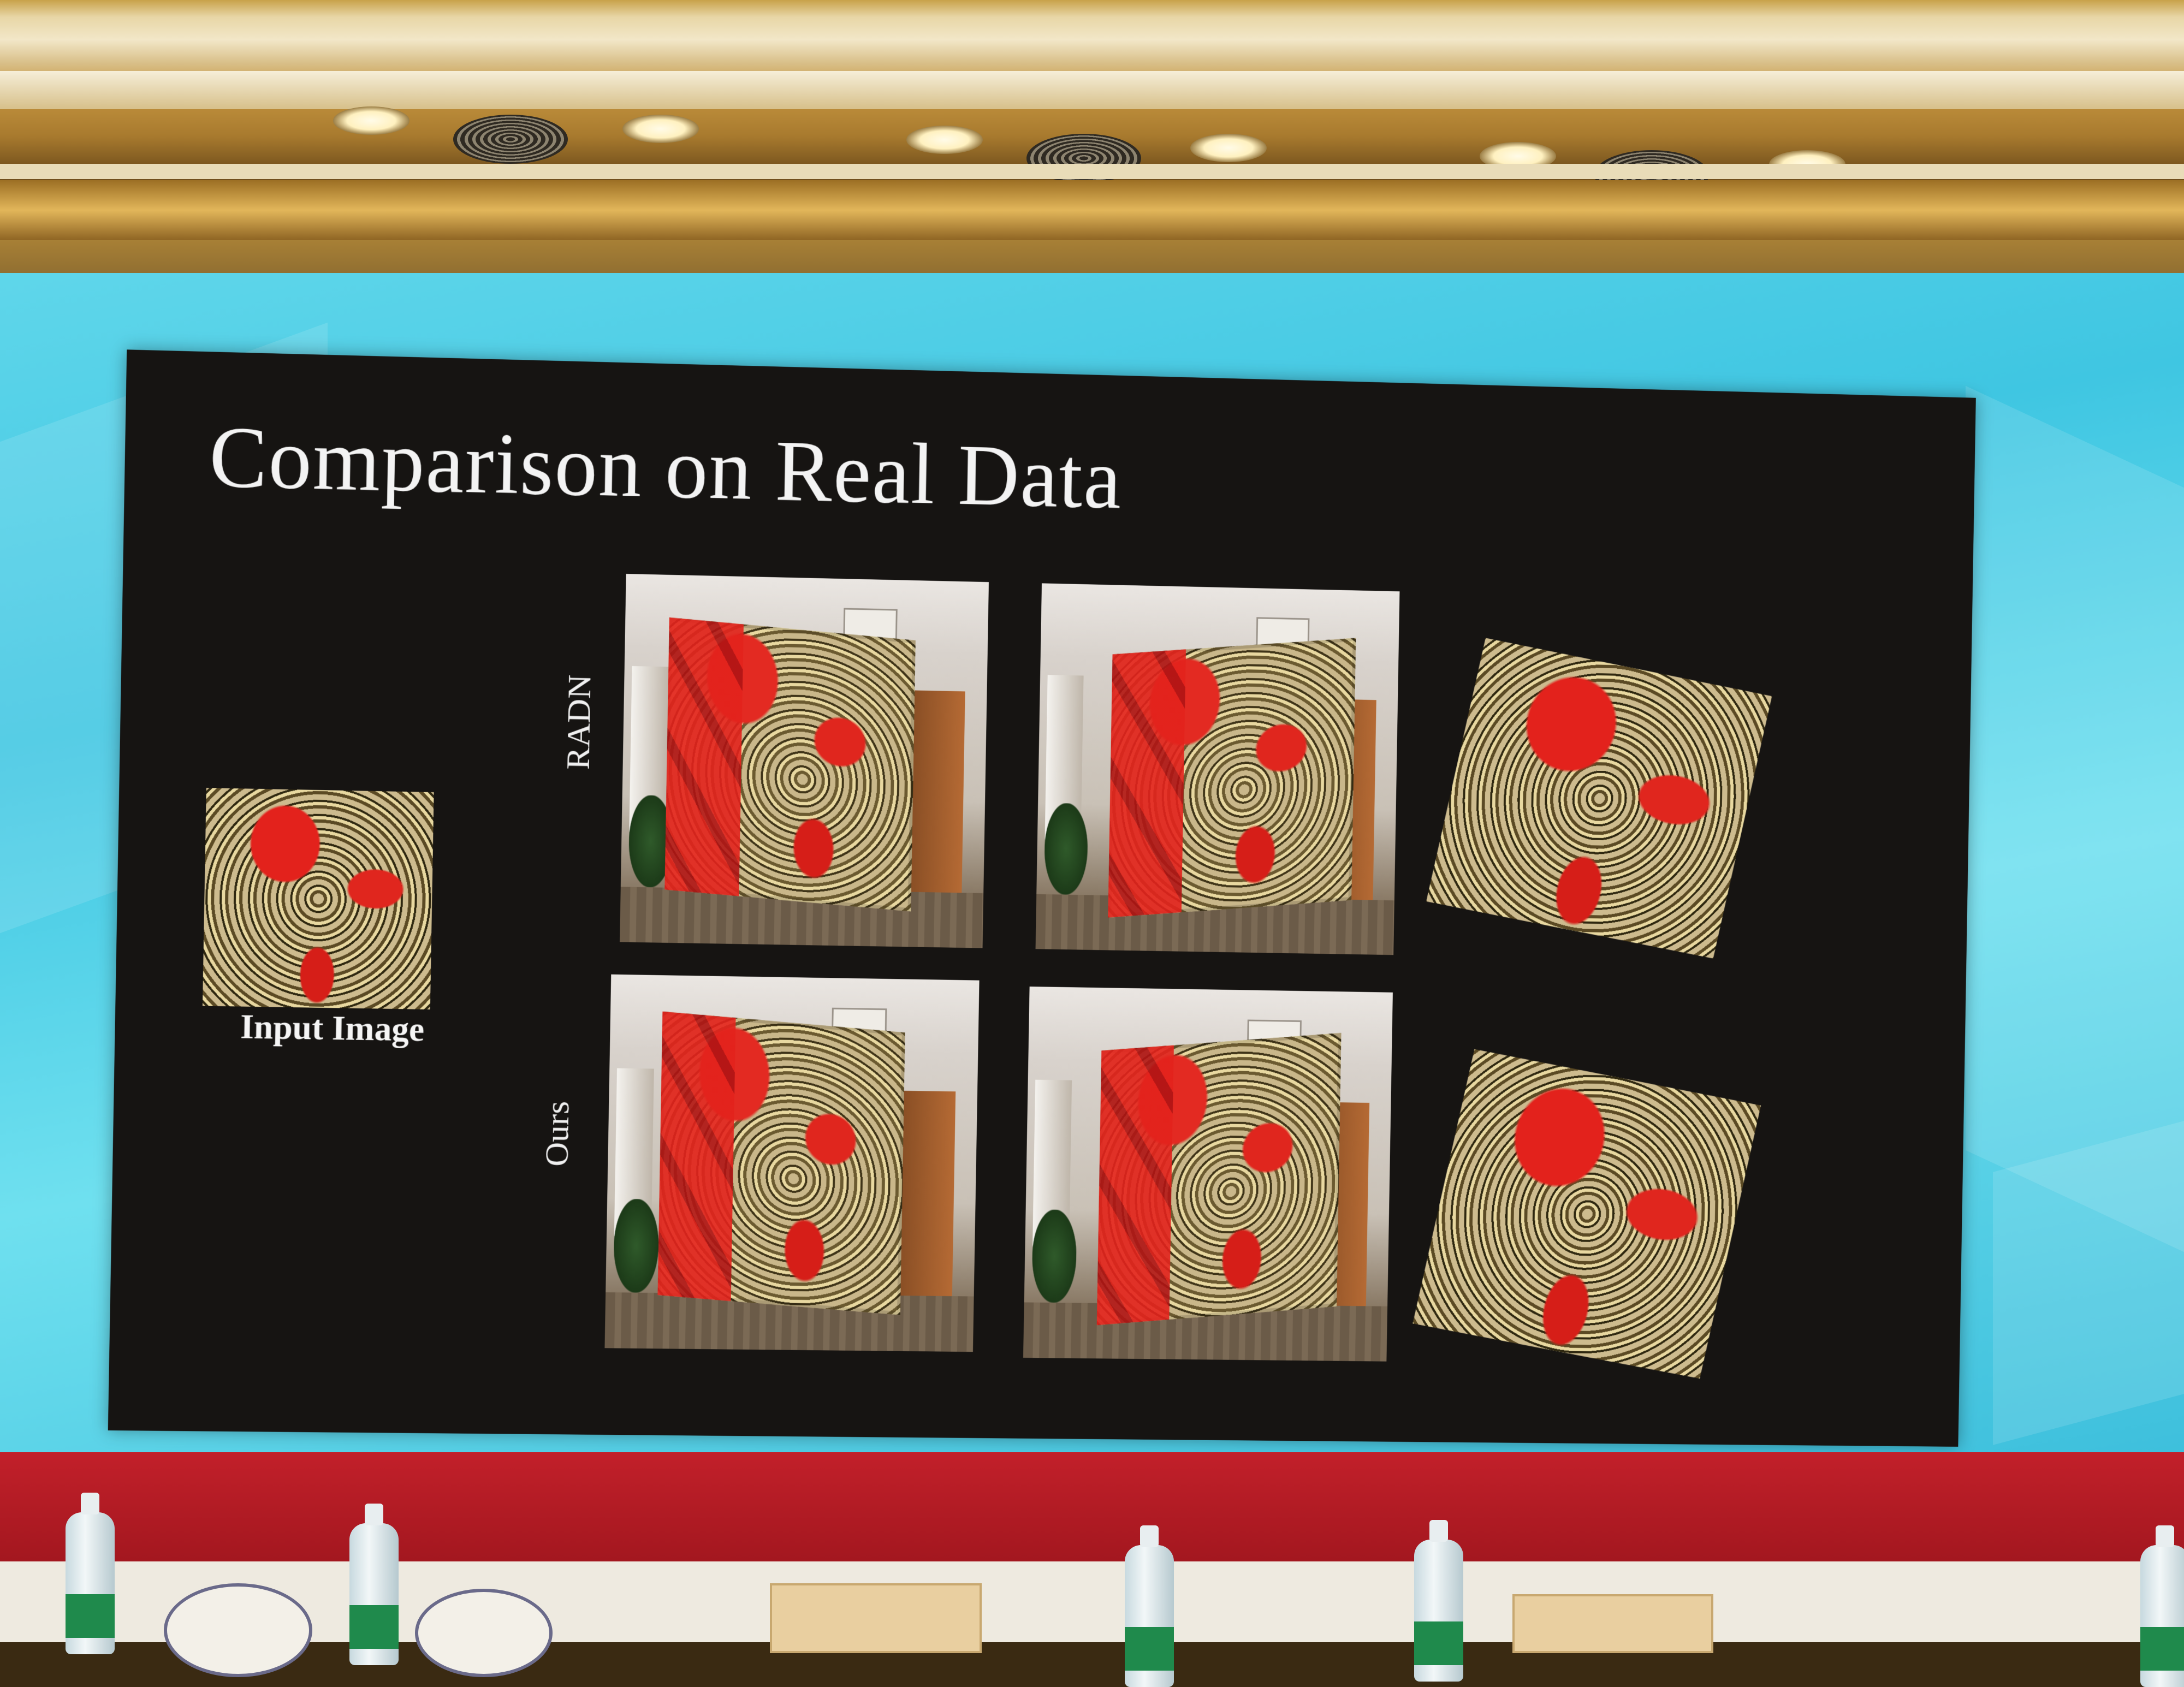  I want to click on ceiling-cornice, so click(1092, 90).